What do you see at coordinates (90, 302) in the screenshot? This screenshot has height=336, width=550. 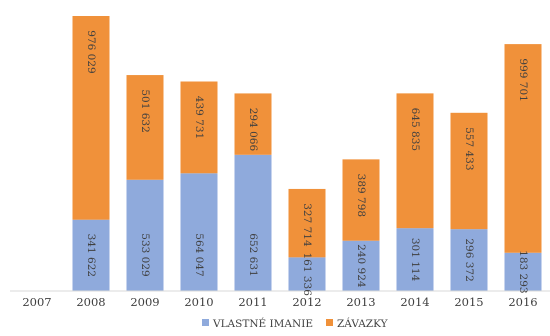 I see `x-tick-label: 2008` at bounding box center [90, 302].